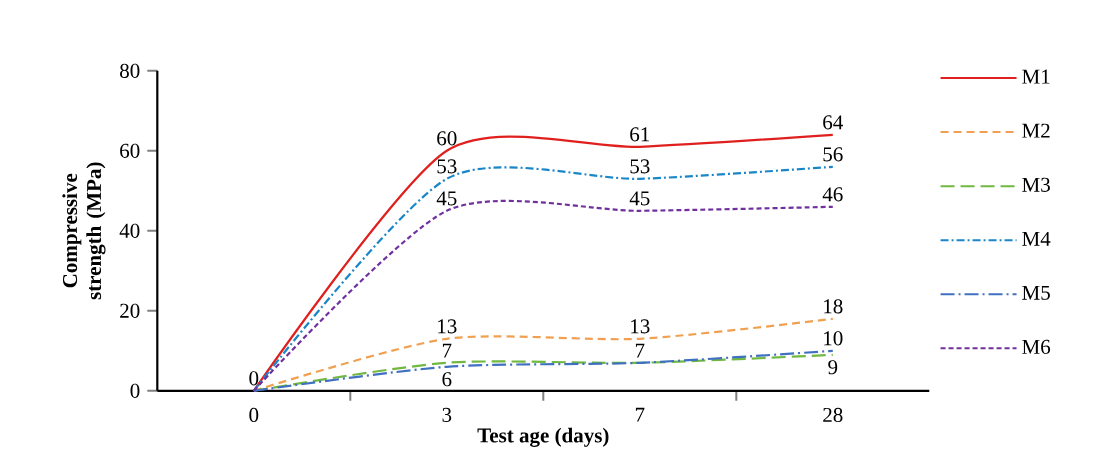 This screenshot has height=454, width=1118. What do you see at coordinates (254, 415) in the screenshot?
I see `x-tick-label: 0` at bounding box center [254, 415].